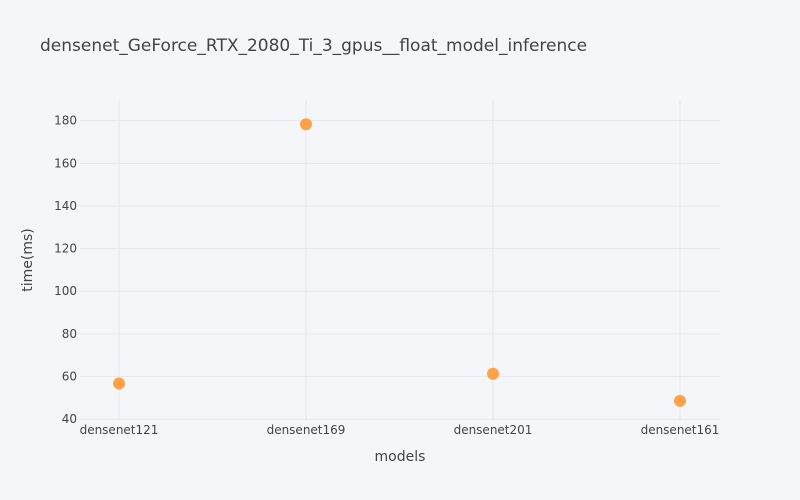 This screenshot has width=800, height=500. Describe the element at coordinates (65, 163) in the screenshot. I see `y-tick-label: 160` at that location.